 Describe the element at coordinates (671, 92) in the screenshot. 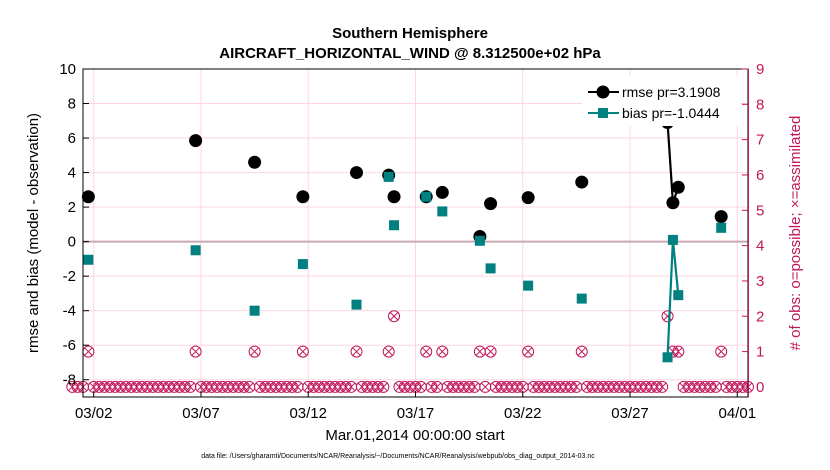

I see `legend-rmse-label: rmse pr=3.1908` at that location.